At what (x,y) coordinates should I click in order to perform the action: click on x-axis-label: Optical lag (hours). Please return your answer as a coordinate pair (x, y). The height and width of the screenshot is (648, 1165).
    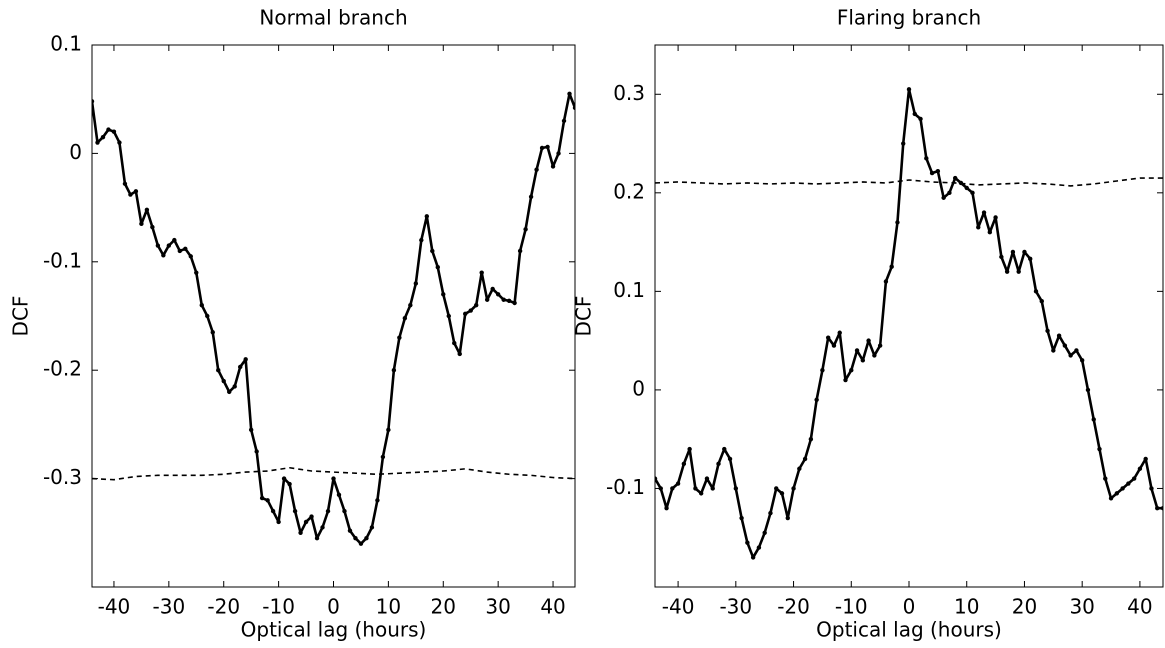
    Looking at the image, I should click on (909, 630).